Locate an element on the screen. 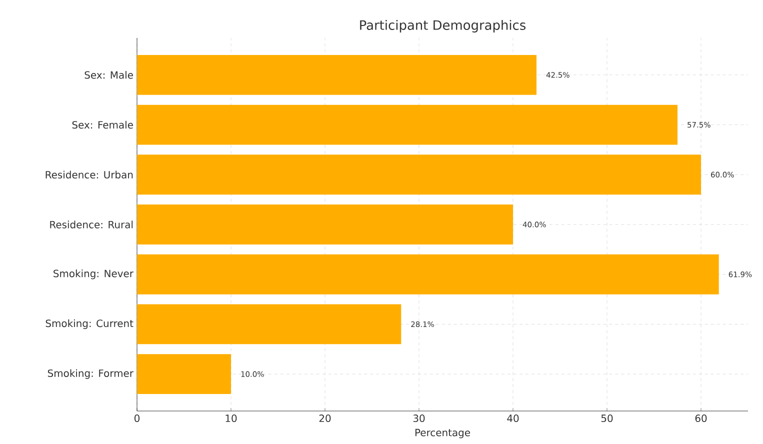  x-tick-label: 50 is located at coordinates (607, 418).